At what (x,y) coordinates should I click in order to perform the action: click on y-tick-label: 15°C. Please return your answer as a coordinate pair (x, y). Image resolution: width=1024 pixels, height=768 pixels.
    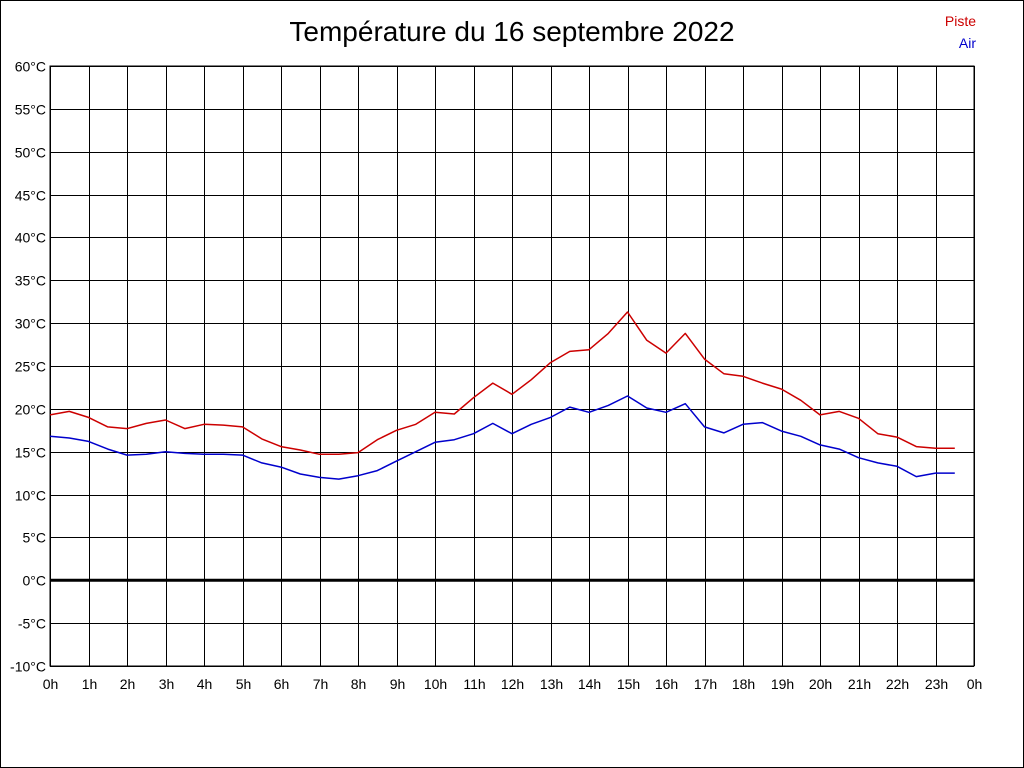
    Looking at the image, I should click on (30, 453).